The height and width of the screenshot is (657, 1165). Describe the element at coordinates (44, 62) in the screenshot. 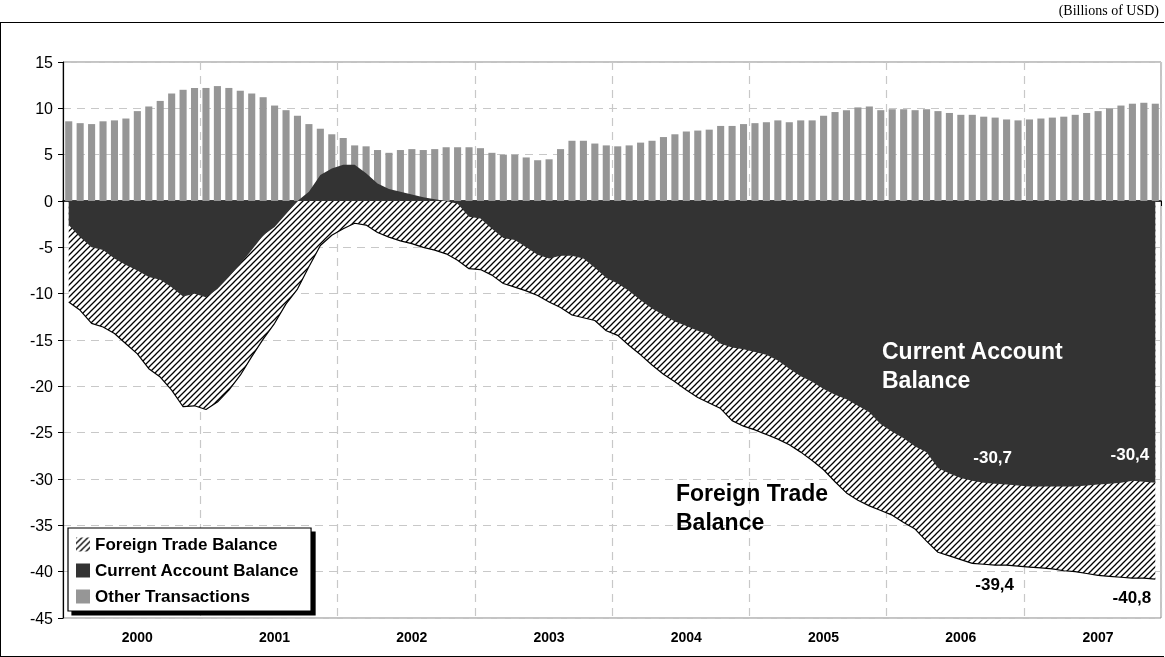

I see `y-tick-label: 15` at that location.